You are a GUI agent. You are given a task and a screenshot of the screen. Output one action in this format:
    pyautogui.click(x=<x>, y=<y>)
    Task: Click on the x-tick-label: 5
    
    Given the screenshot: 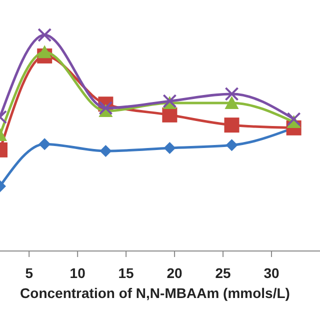 What is the action you would take?
    pyautogui.click(x=29, y=273)
    